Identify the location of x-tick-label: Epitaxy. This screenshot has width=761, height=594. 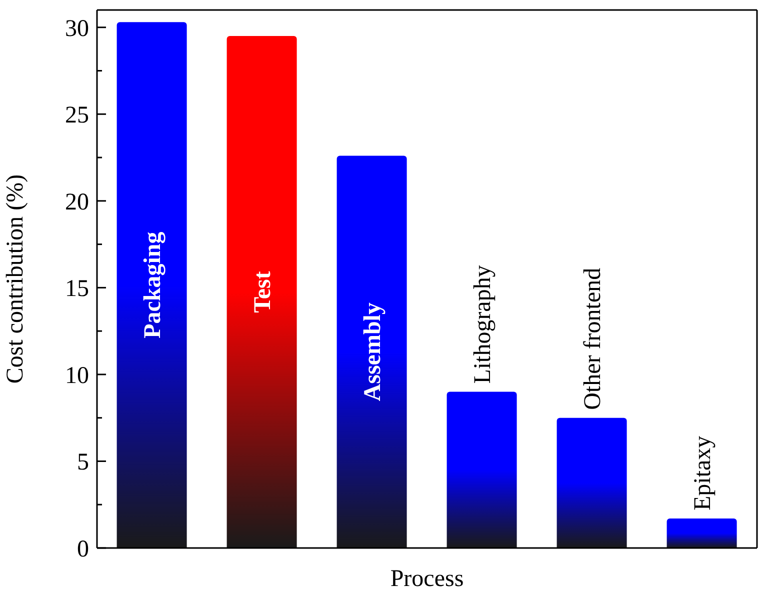
(703, 473).